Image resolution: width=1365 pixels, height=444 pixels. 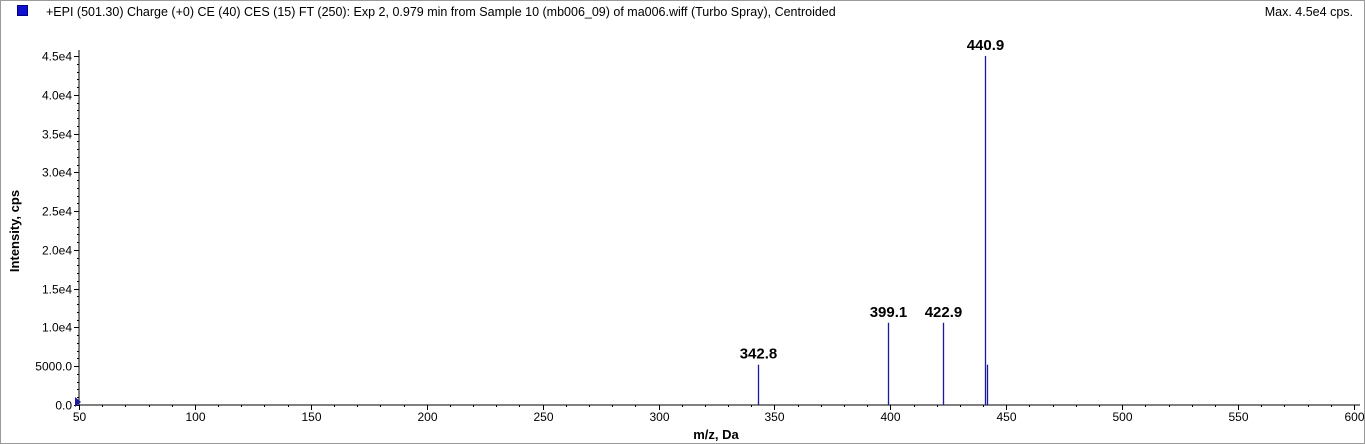 I want to click on y-axis-title: Intensity, cps, so click(x=14, y=231).